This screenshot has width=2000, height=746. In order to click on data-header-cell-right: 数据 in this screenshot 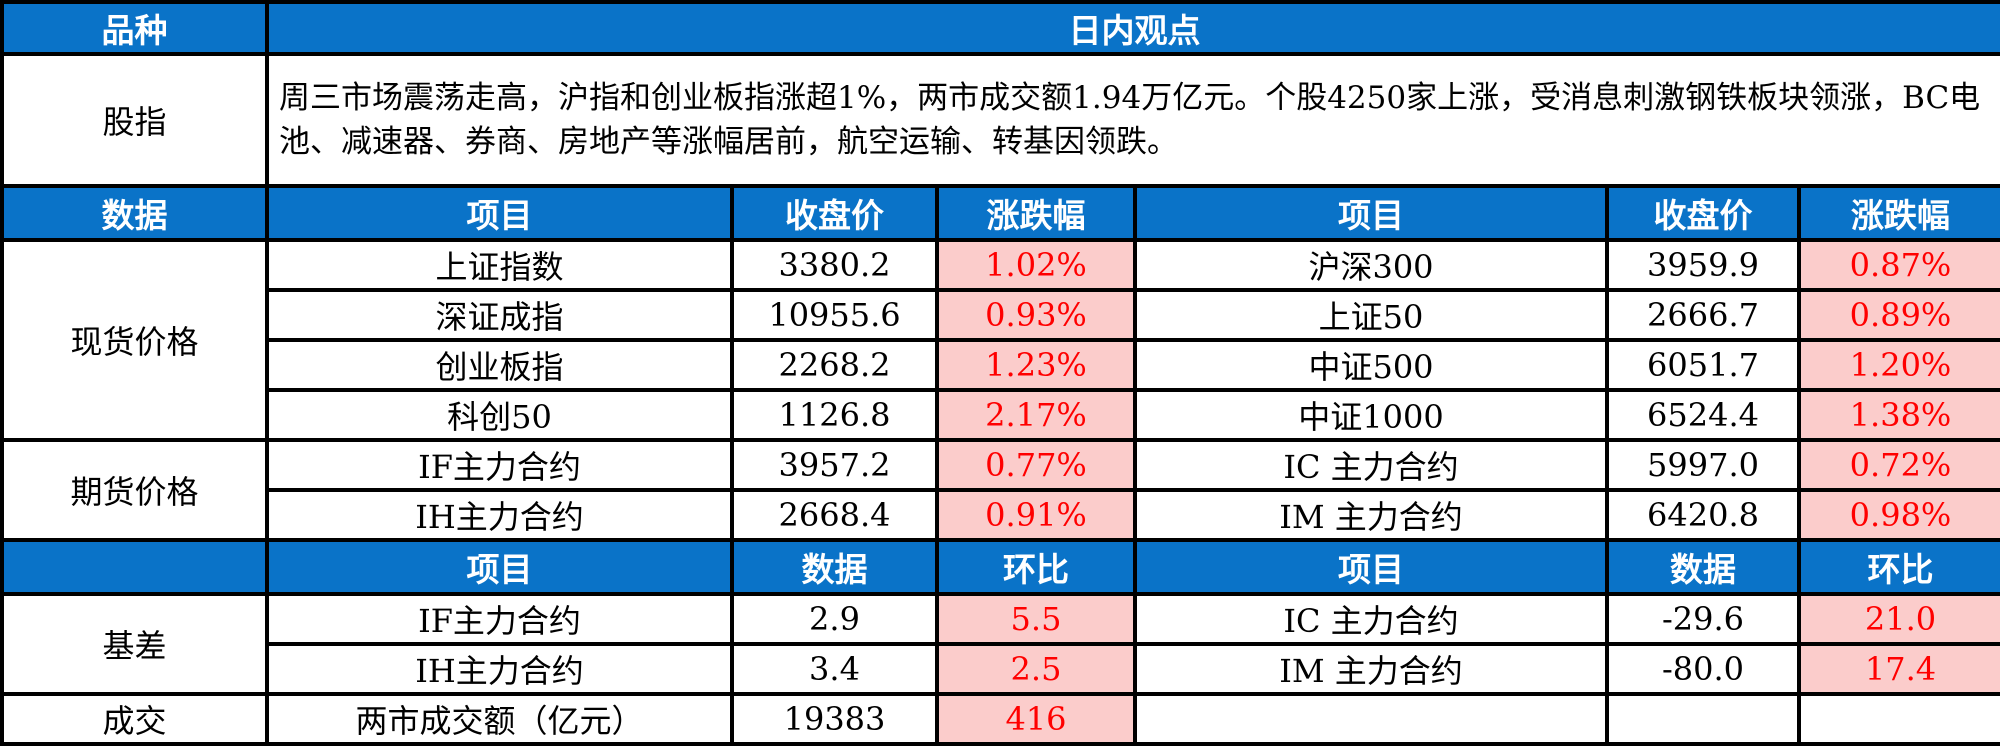, I will do `click(1703, 567)`.